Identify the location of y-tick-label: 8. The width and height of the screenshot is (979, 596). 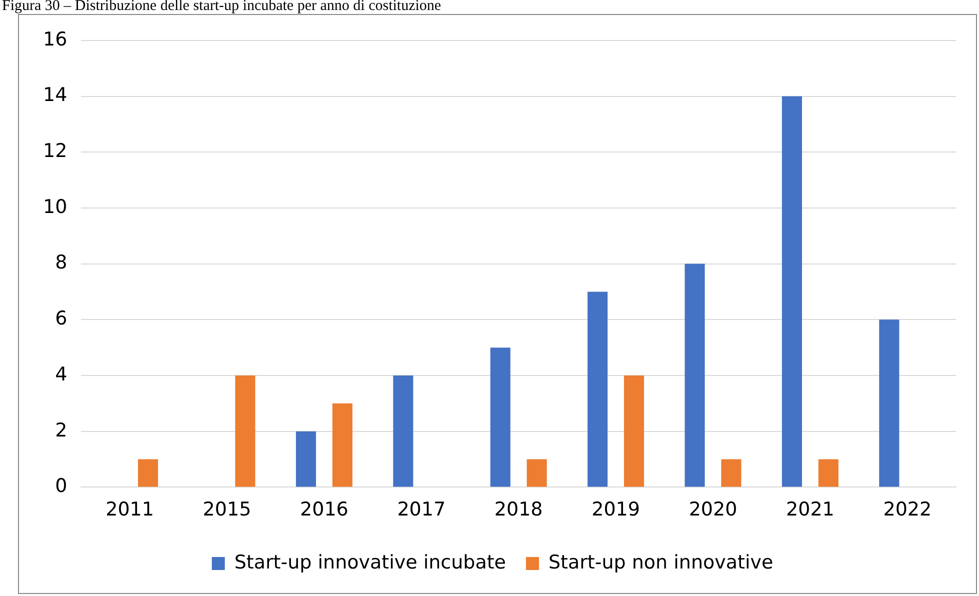
(61, 263).